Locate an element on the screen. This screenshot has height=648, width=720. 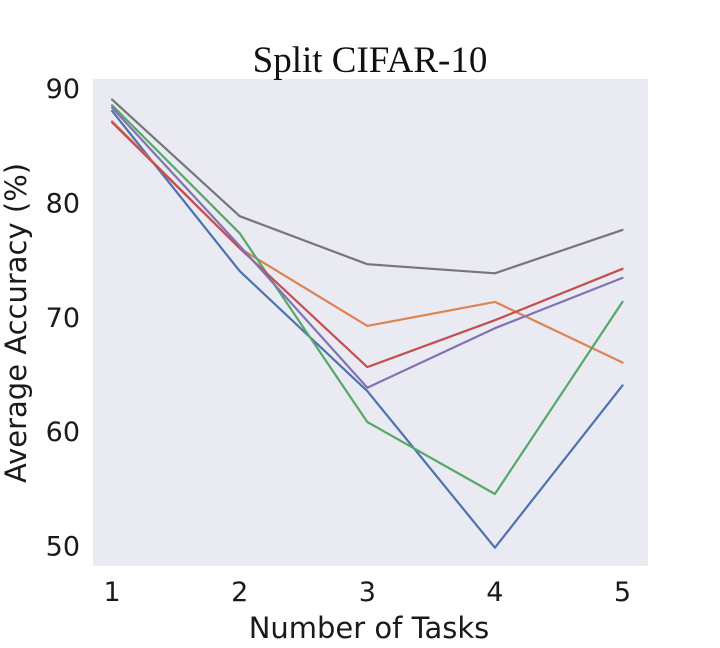
x-tick-label: 5 is located at coordinates (622, 592).